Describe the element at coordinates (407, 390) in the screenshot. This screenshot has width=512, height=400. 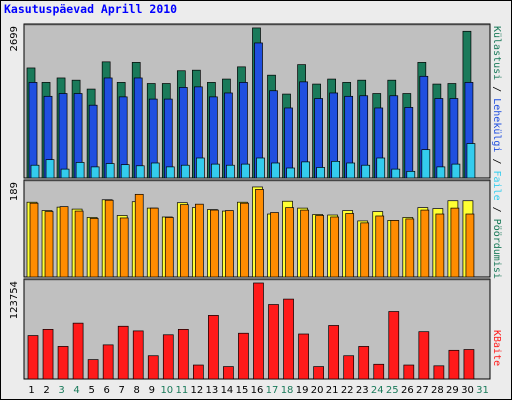
I see `x-tick-label: 26` at that location.